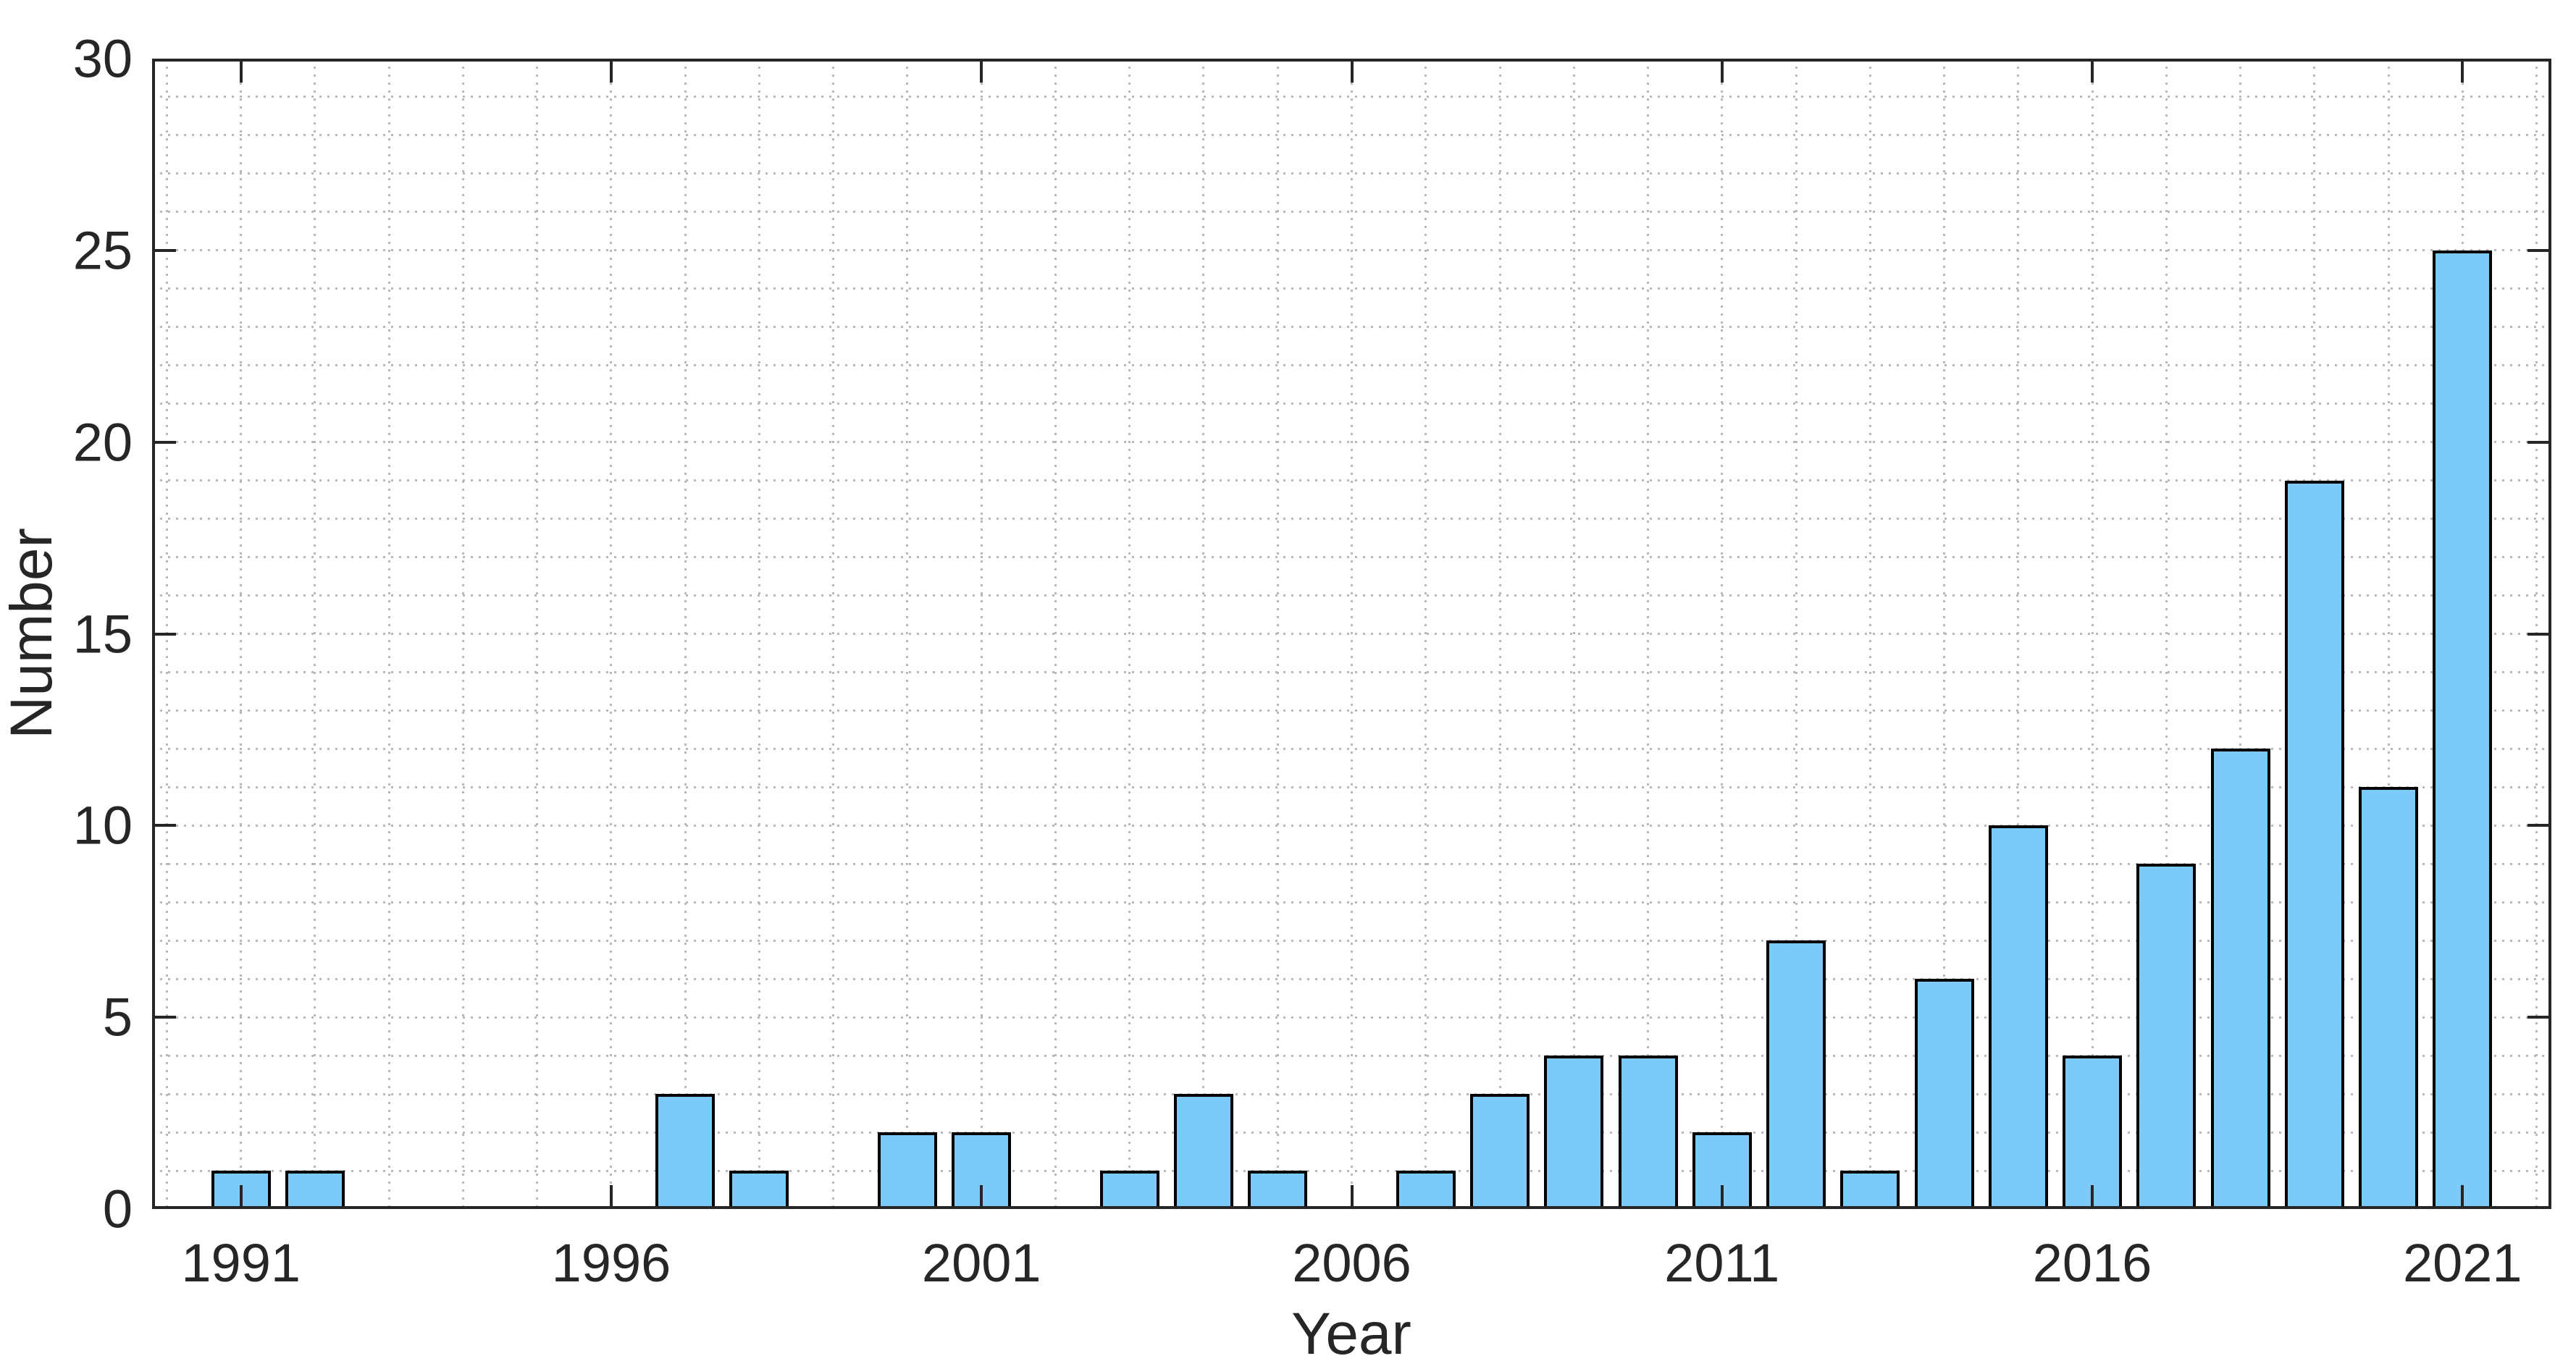 The image size is (2576, 1369). What do you see at coordinates (315, 1190) in the screenshot?
I see `bar-1992` at bounding box center [315, 1190].